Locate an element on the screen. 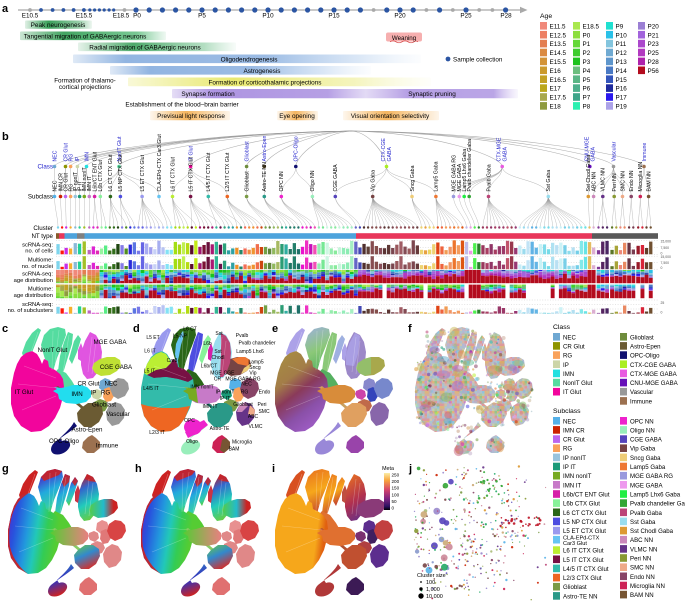 This screenshot has width=685, height=604. svg-text: Oligodendrogenesis is located at coordinates (249, 59).